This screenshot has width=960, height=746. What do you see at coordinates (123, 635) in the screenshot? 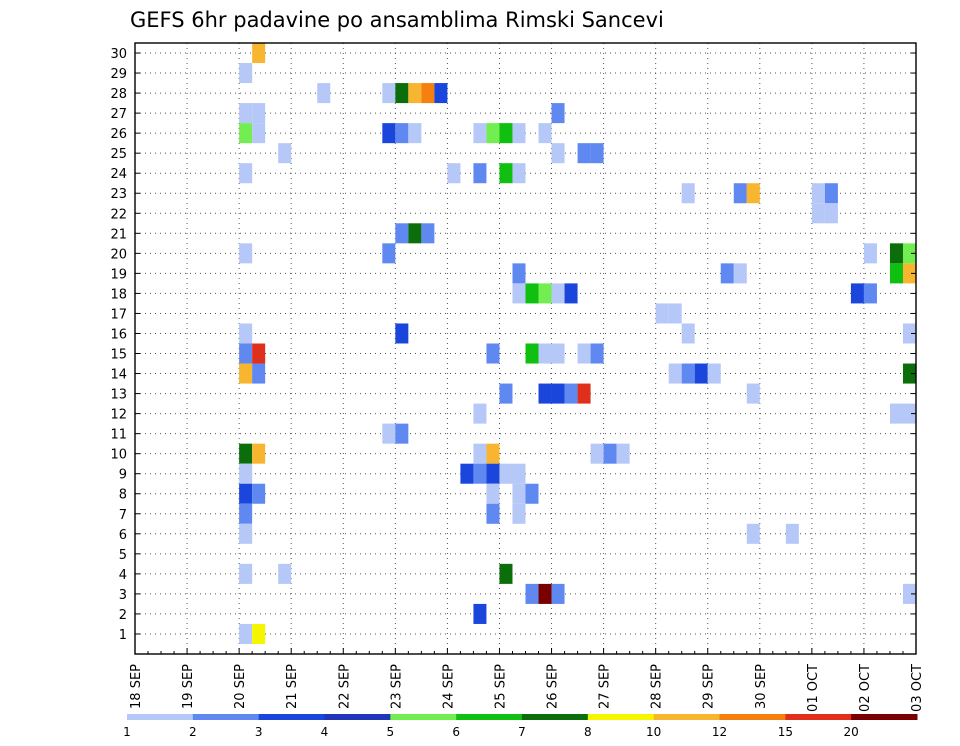
I see `y-tick-label: 1` at bounding box center [123, 635].